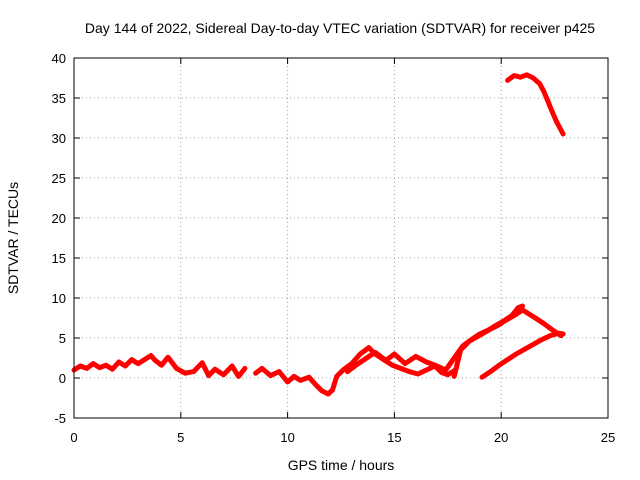 This screenshot has height=480, width=640. What do you see at coordinates (394, 437) in the screenshot?
I see `x-tick-label: 15` at bounding box center [394, 437].